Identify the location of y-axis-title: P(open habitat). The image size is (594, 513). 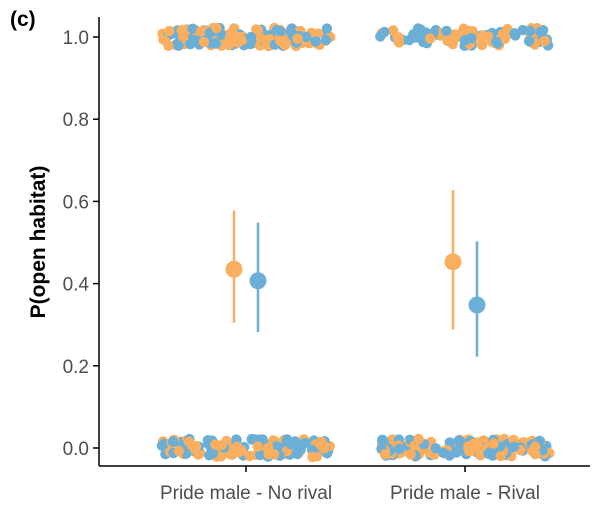
(38, 242).